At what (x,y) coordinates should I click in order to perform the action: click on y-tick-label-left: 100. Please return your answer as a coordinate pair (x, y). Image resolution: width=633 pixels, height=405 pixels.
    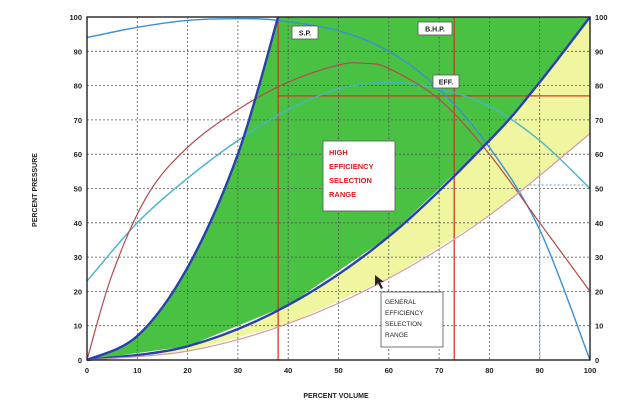
    Looking at the image, I should click on (75, 17).